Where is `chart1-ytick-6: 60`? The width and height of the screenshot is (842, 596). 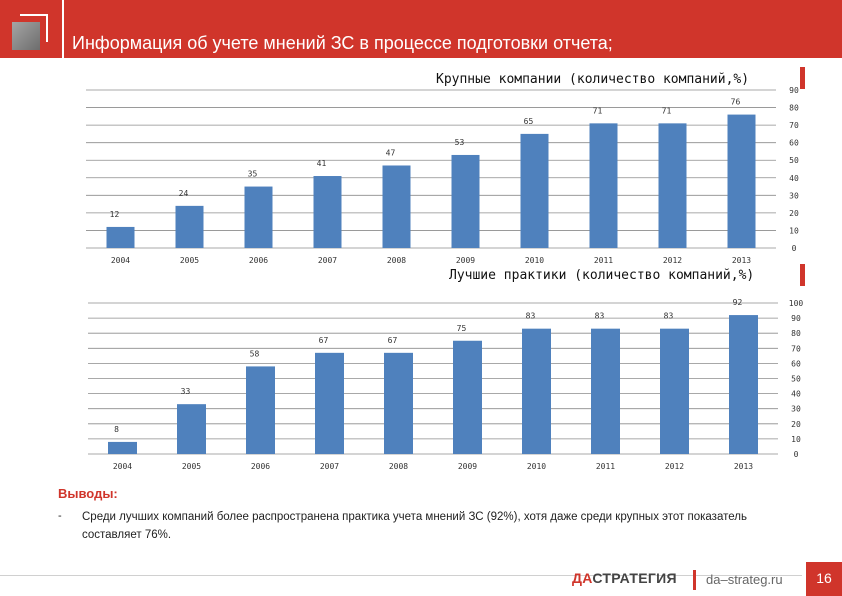
chart1-ytick-6: 60 is located at coordinates (794, 143).